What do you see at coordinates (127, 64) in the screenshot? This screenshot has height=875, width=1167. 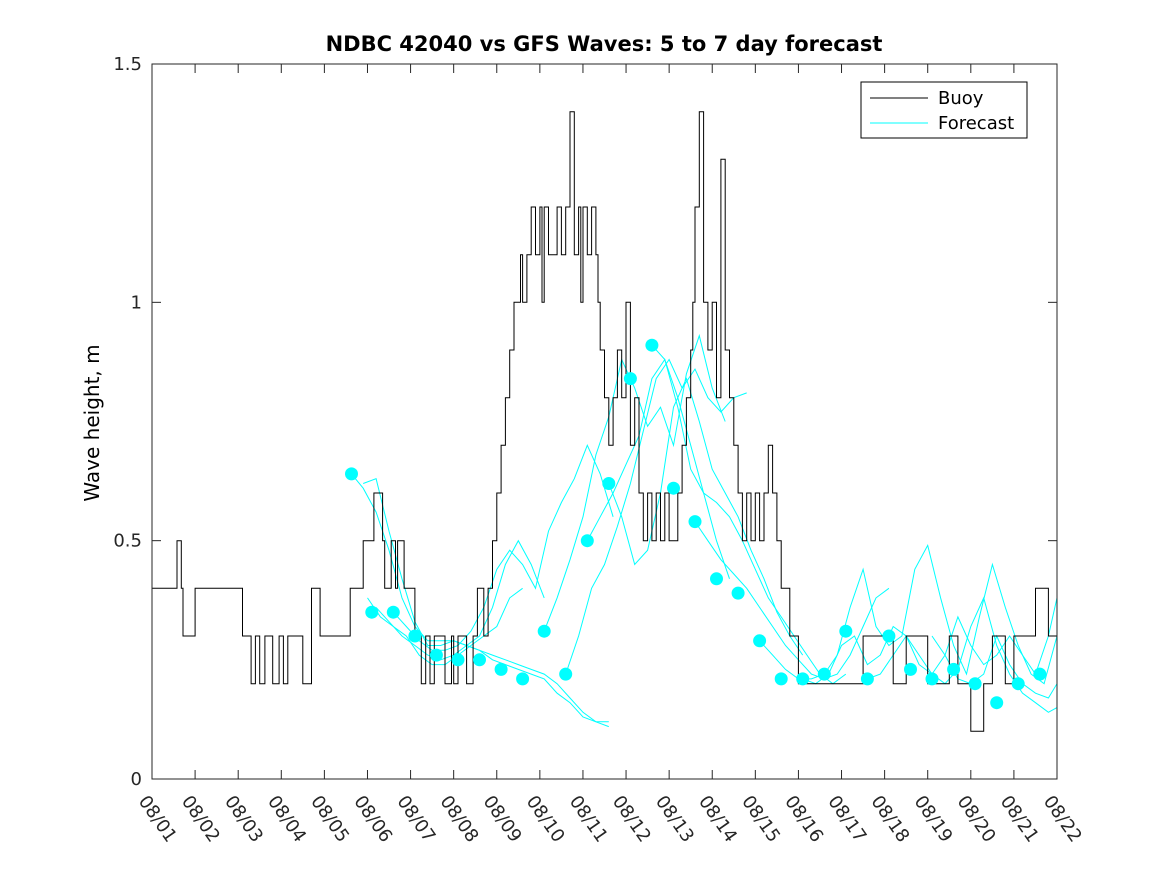 I see `y-tick-label: 1.5` at bounding box center [127, 64].